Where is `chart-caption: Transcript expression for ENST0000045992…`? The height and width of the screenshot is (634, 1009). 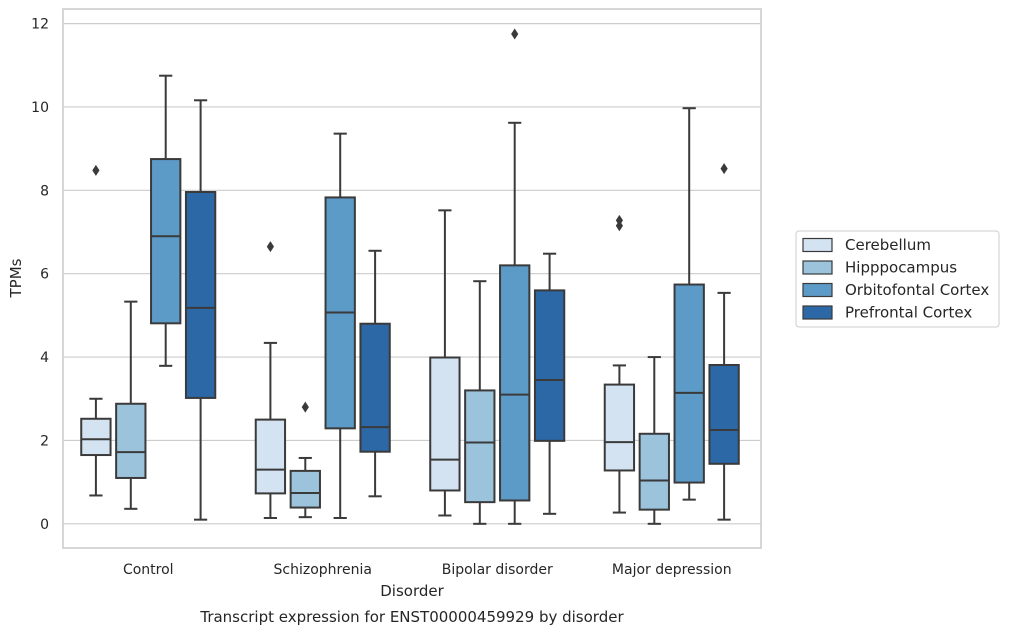 chart-caption: Transcript expression for ENST0000045992… is located at coordinates (411, 617).